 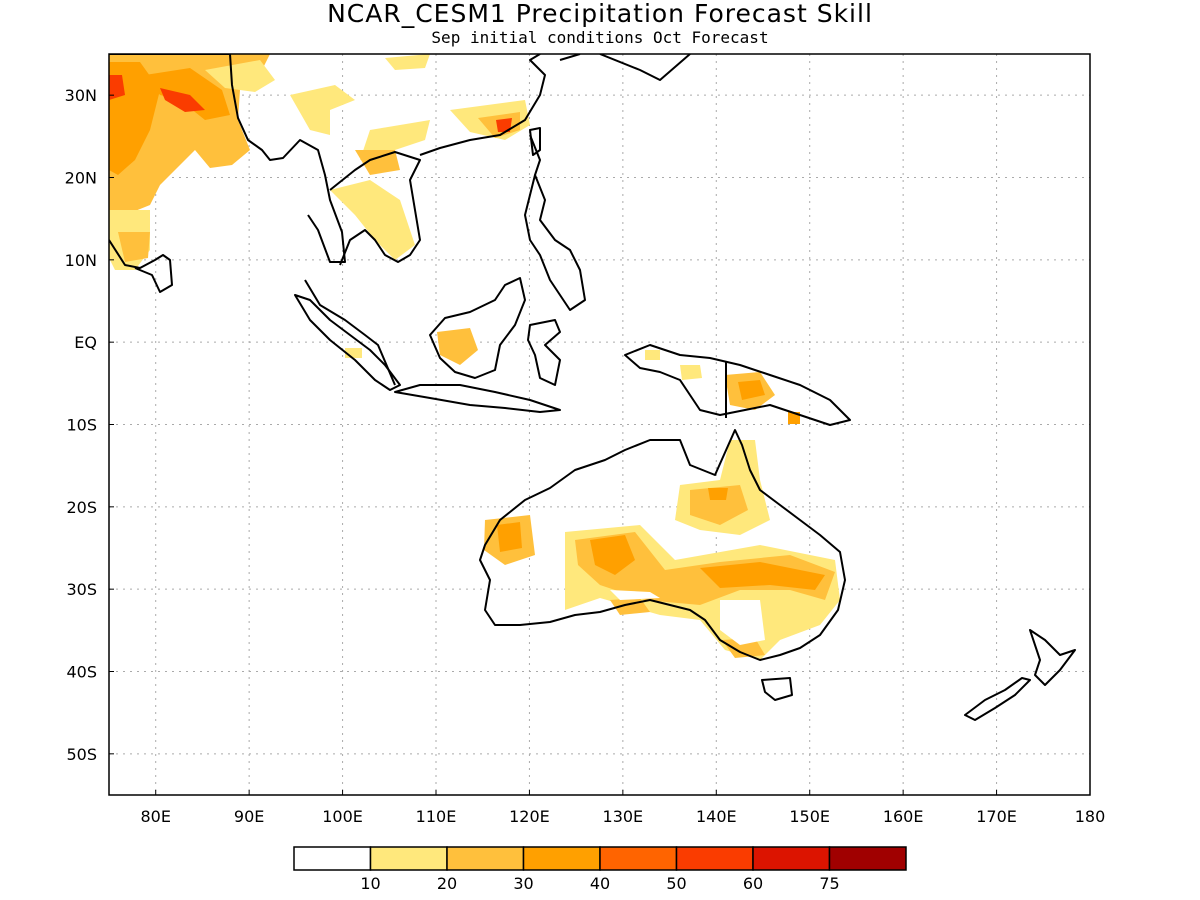 I want to click on coast-indochina, so click(x=375, y=208).